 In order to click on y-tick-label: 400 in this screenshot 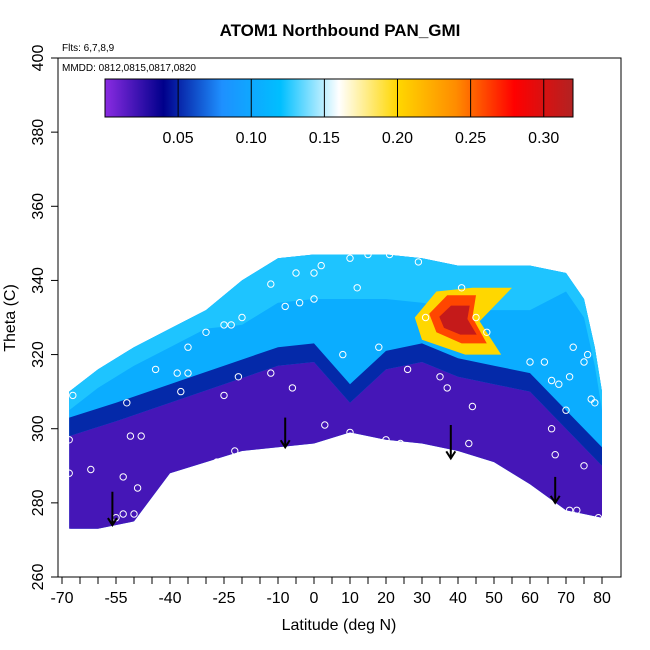, I will do `click(38, 58)`.